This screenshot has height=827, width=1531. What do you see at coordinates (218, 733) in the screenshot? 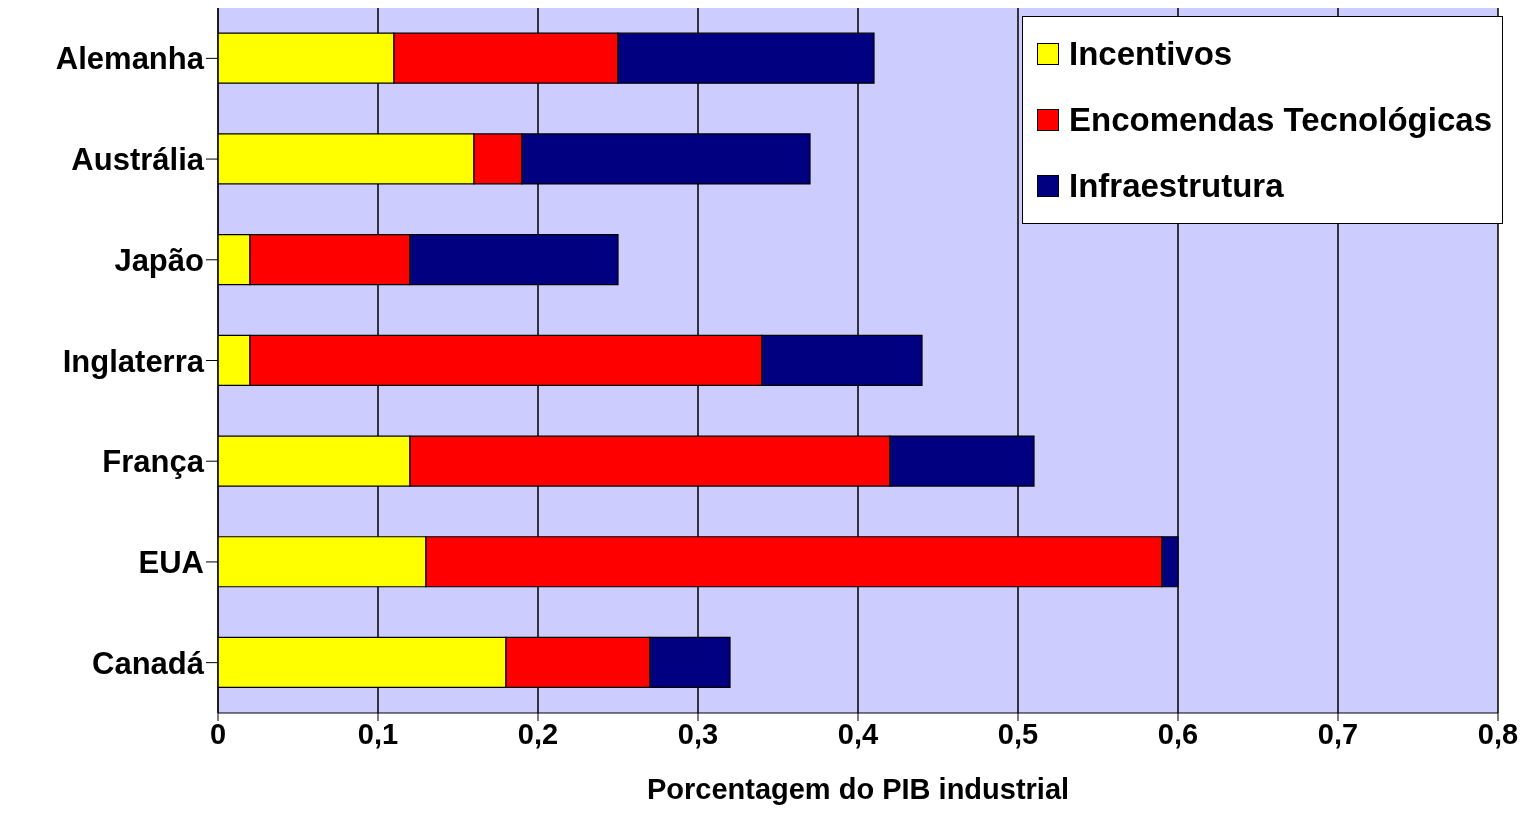
I see `x-tick-label: 0` at bounding box center [218, 733].